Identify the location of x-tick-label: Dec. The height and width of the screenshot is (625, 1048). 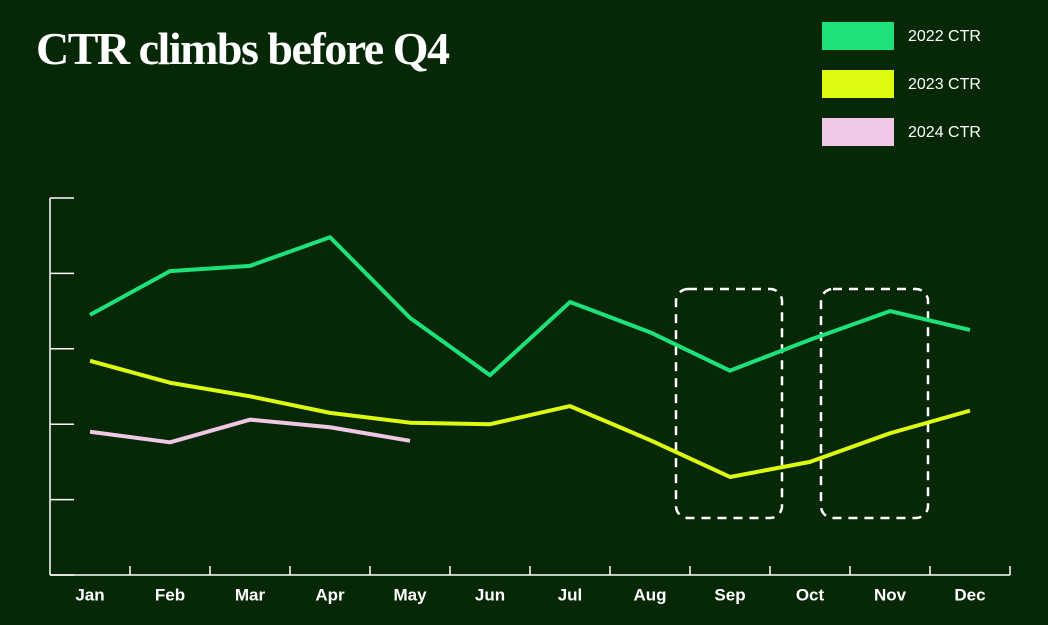
(969, 594).